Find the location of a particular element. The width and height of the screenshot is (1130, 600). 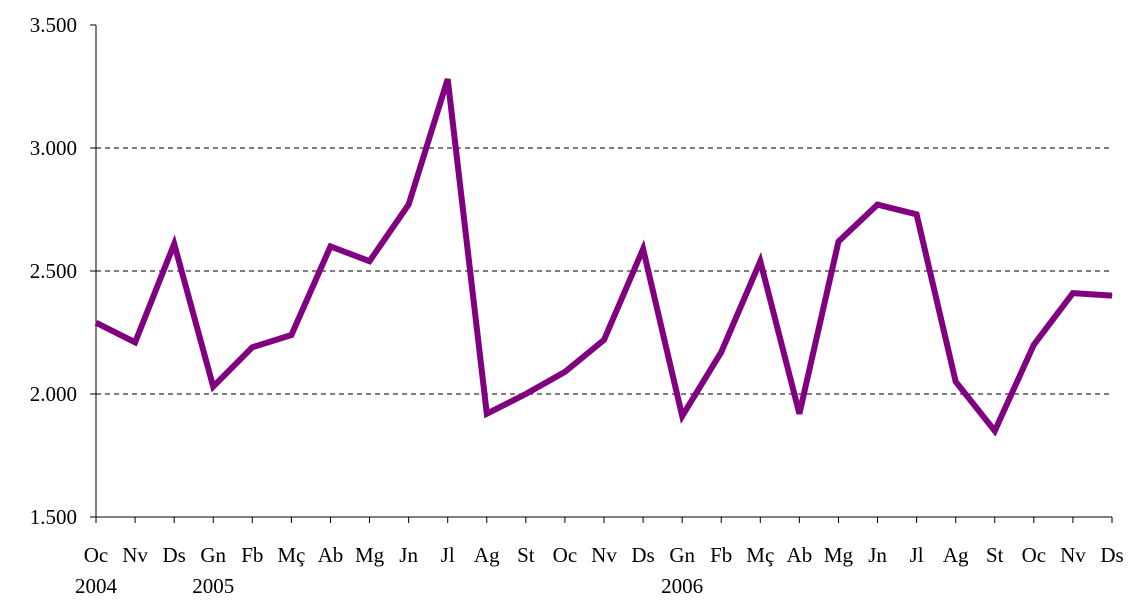

y-tick-label: 2.000 is located at coordinates (53, 394).